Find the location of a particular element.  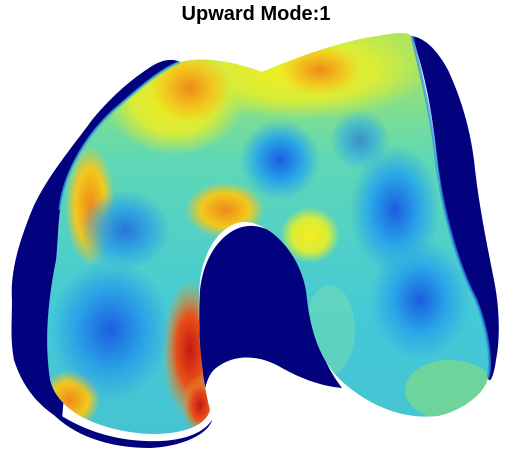

intercondylar-notch is located at coordinates (270, 312).